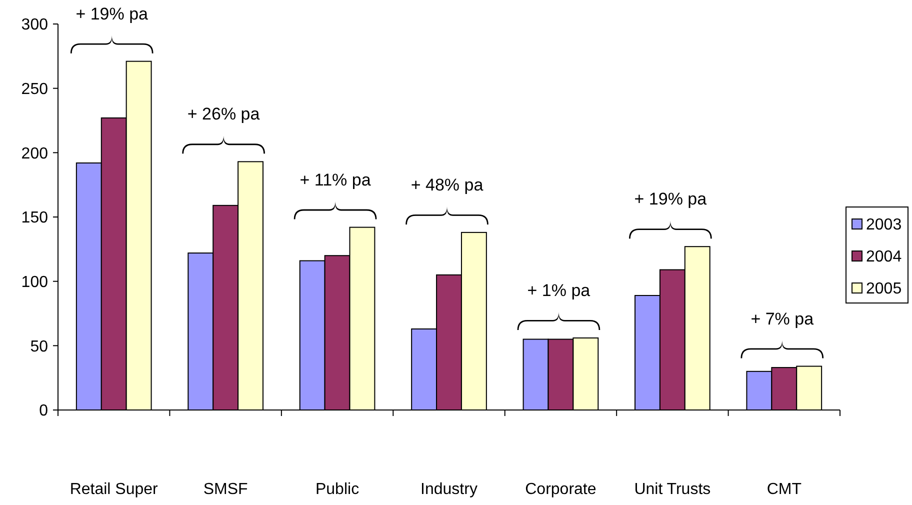  I want to click on text: + 19% pa, so click(112, 14).